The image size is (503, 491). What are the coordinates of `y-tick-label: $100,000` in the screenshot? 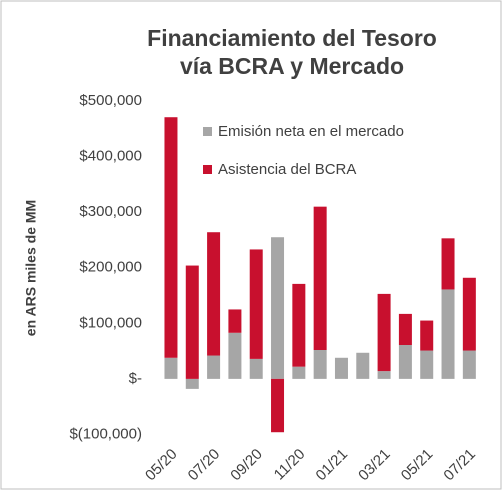 It's located at (110, 322).